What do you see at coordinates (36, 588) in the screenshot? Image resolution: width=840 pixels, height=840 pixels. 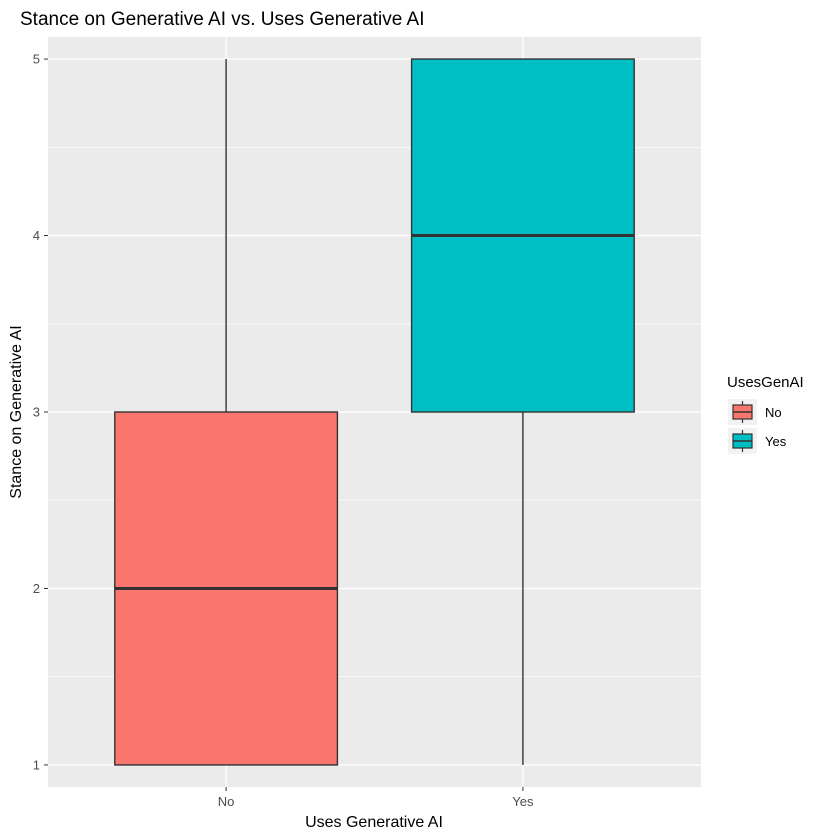 I see `y-tick-label: 2` at bounding box center [36, 588].